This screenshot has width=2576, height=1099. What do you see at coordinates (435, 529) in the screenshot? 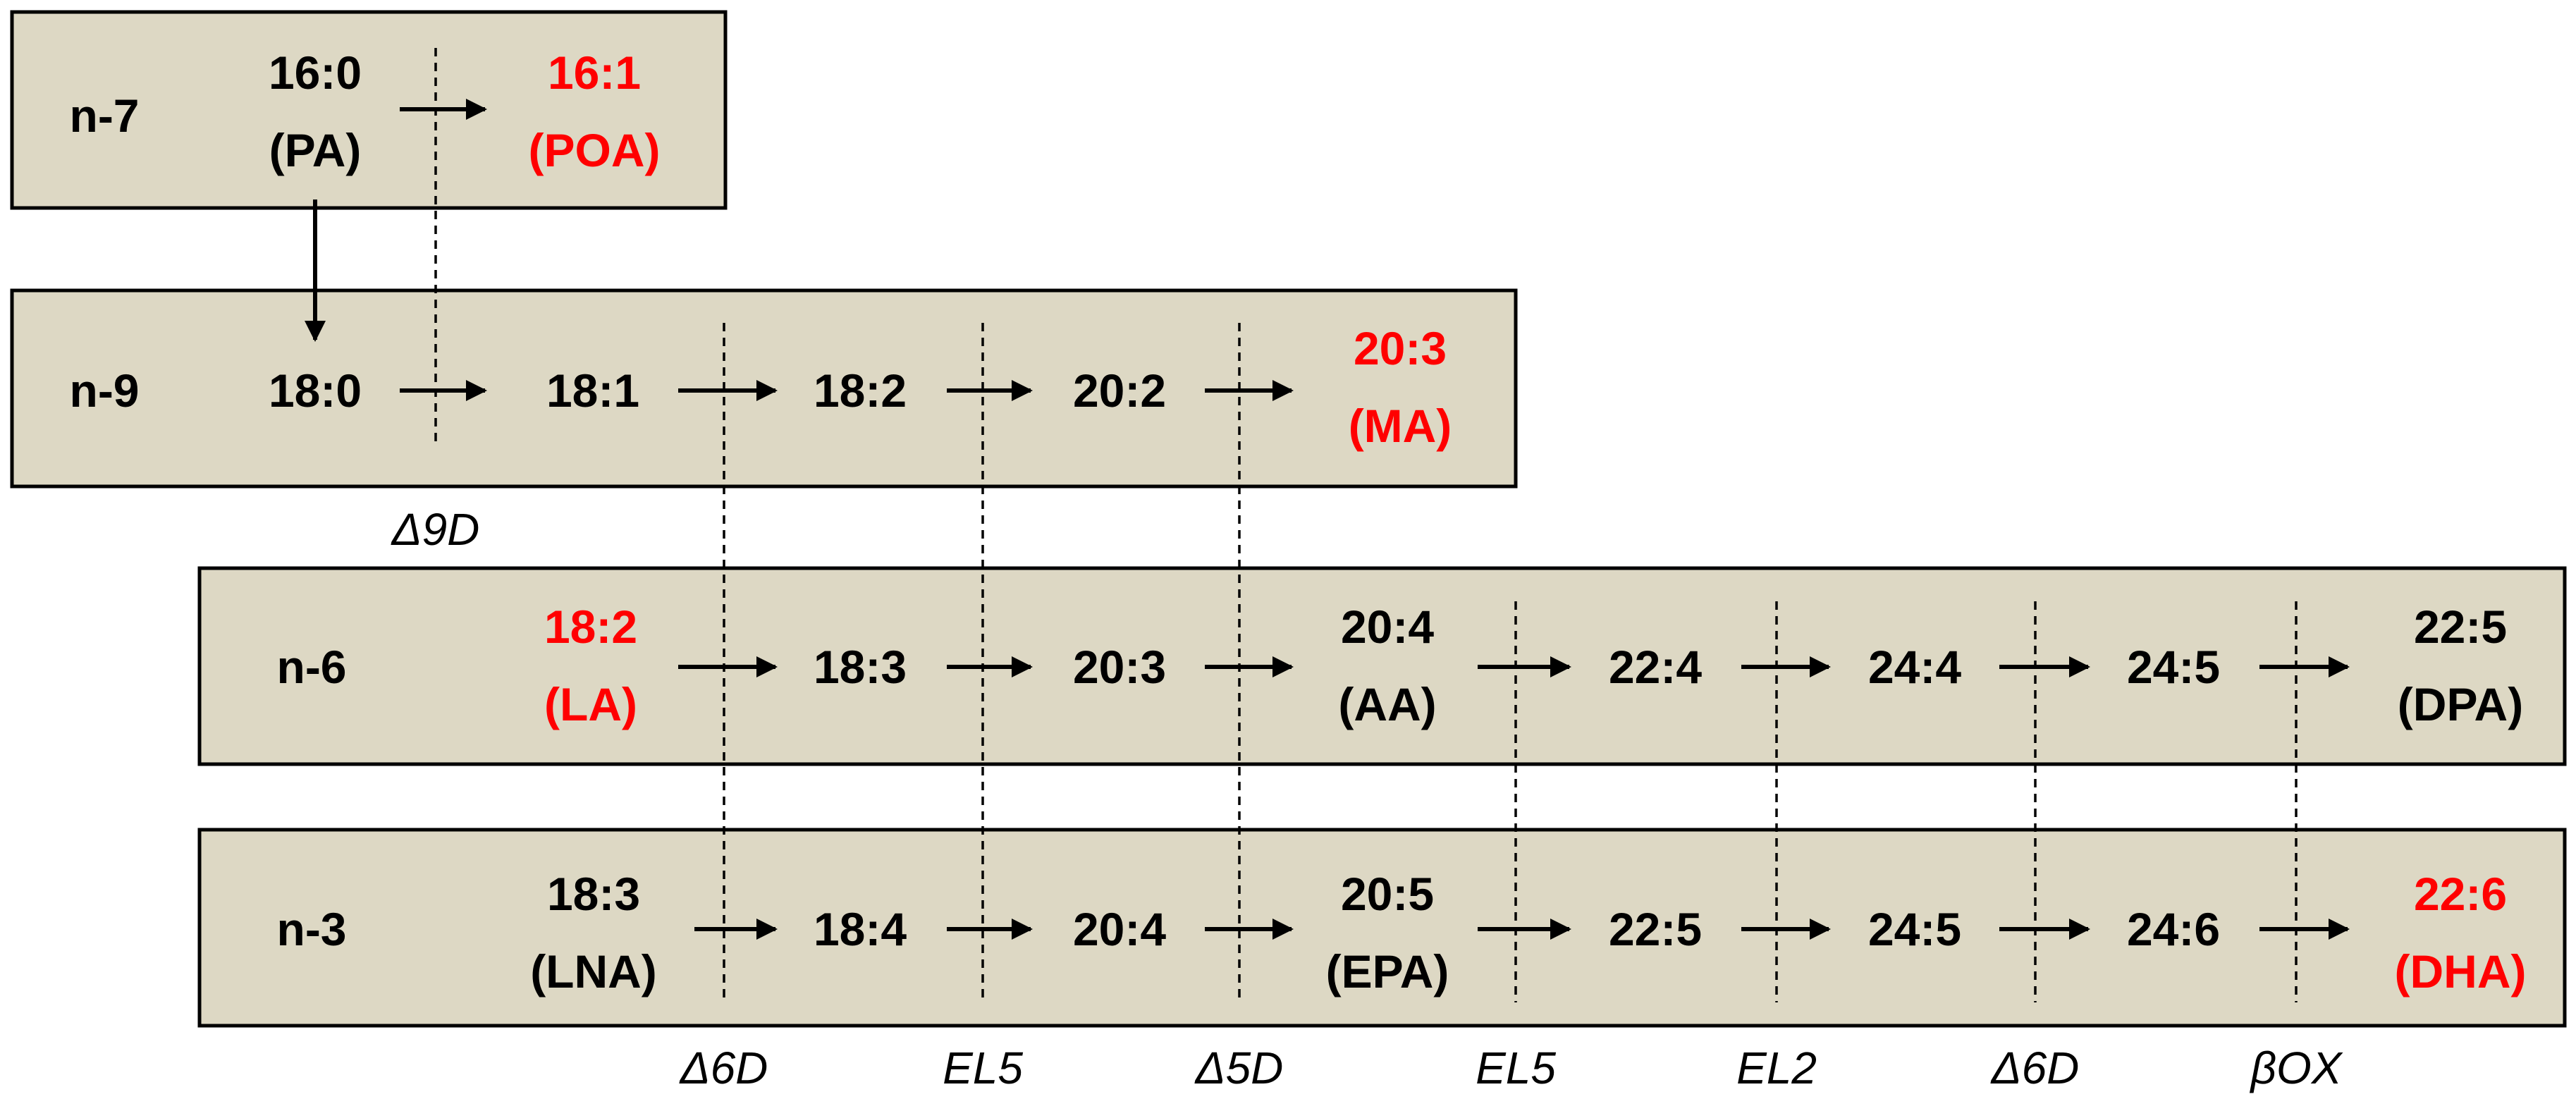
I see `enzyme-label-d9d: Δ9D` at bounding box center [435, 529].